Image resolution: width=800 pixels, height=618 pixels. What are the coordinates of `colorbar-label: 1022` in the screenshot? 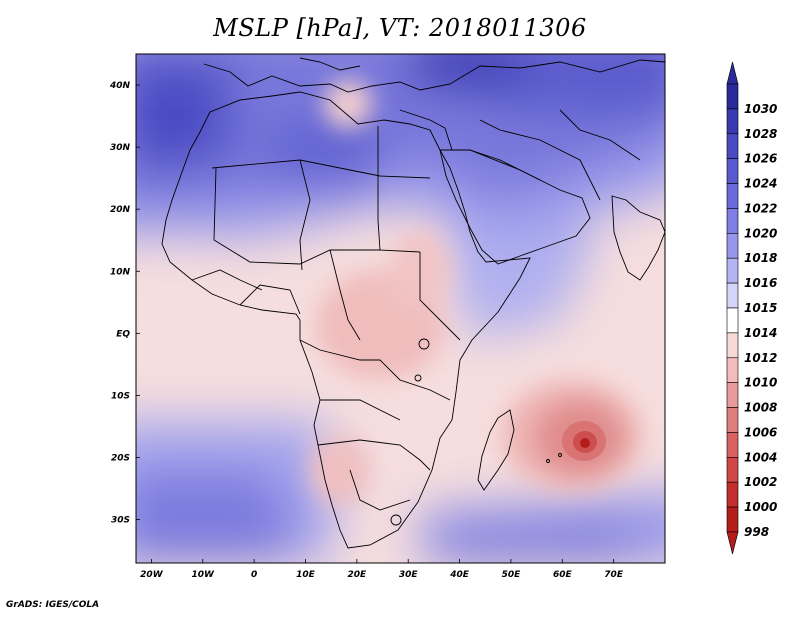 It's located at (760, 208).